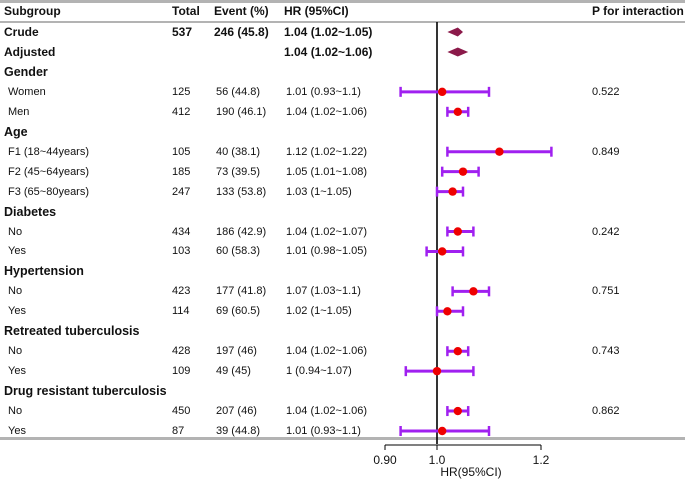  I want to click on row-event: 60 (58.3), so click(238, 251).